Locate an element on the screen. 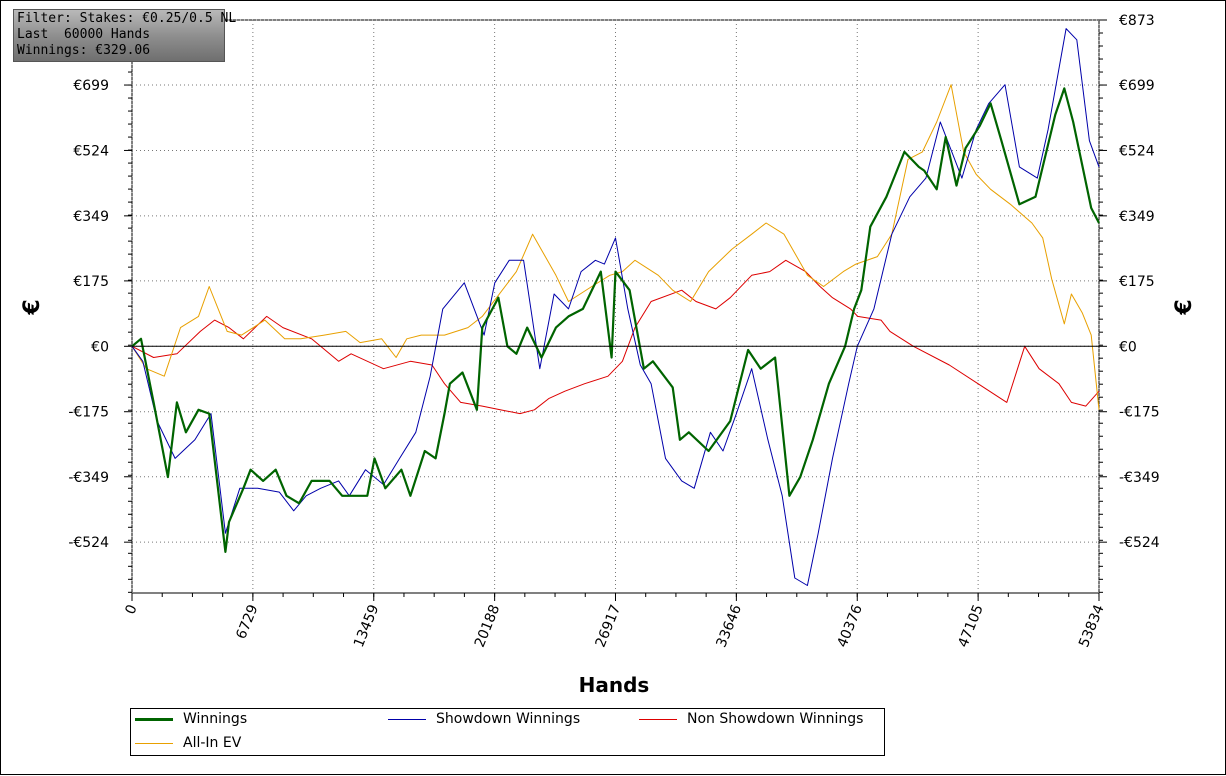 Image resolution: width=1226 pixels, height=776 pixels. legend-item-winnings: Winnings is located at coordinates (191, 719).